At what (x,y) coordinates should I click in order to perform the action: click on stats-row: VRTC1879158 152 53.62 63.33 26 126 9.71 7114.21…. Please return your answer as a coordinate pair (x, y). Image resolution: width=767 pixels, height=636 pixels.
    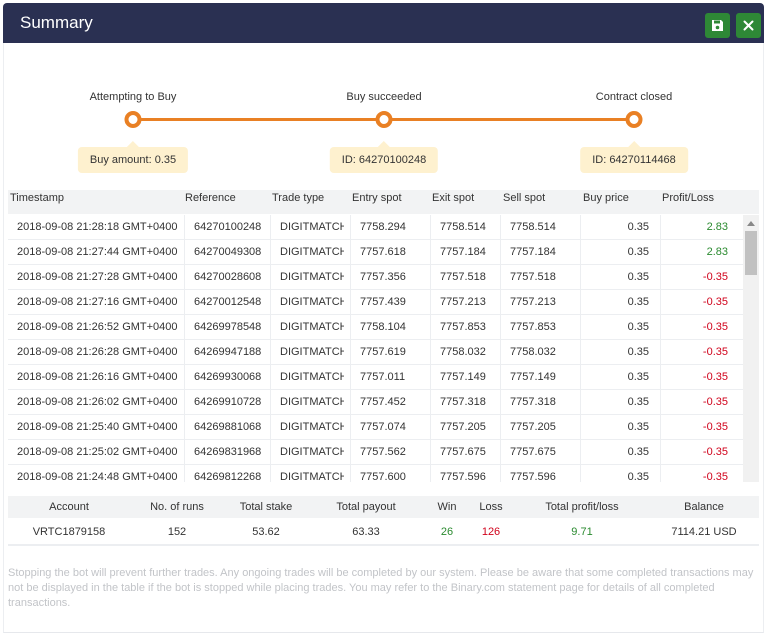
    Looking at the image, I should click on (383, 532).